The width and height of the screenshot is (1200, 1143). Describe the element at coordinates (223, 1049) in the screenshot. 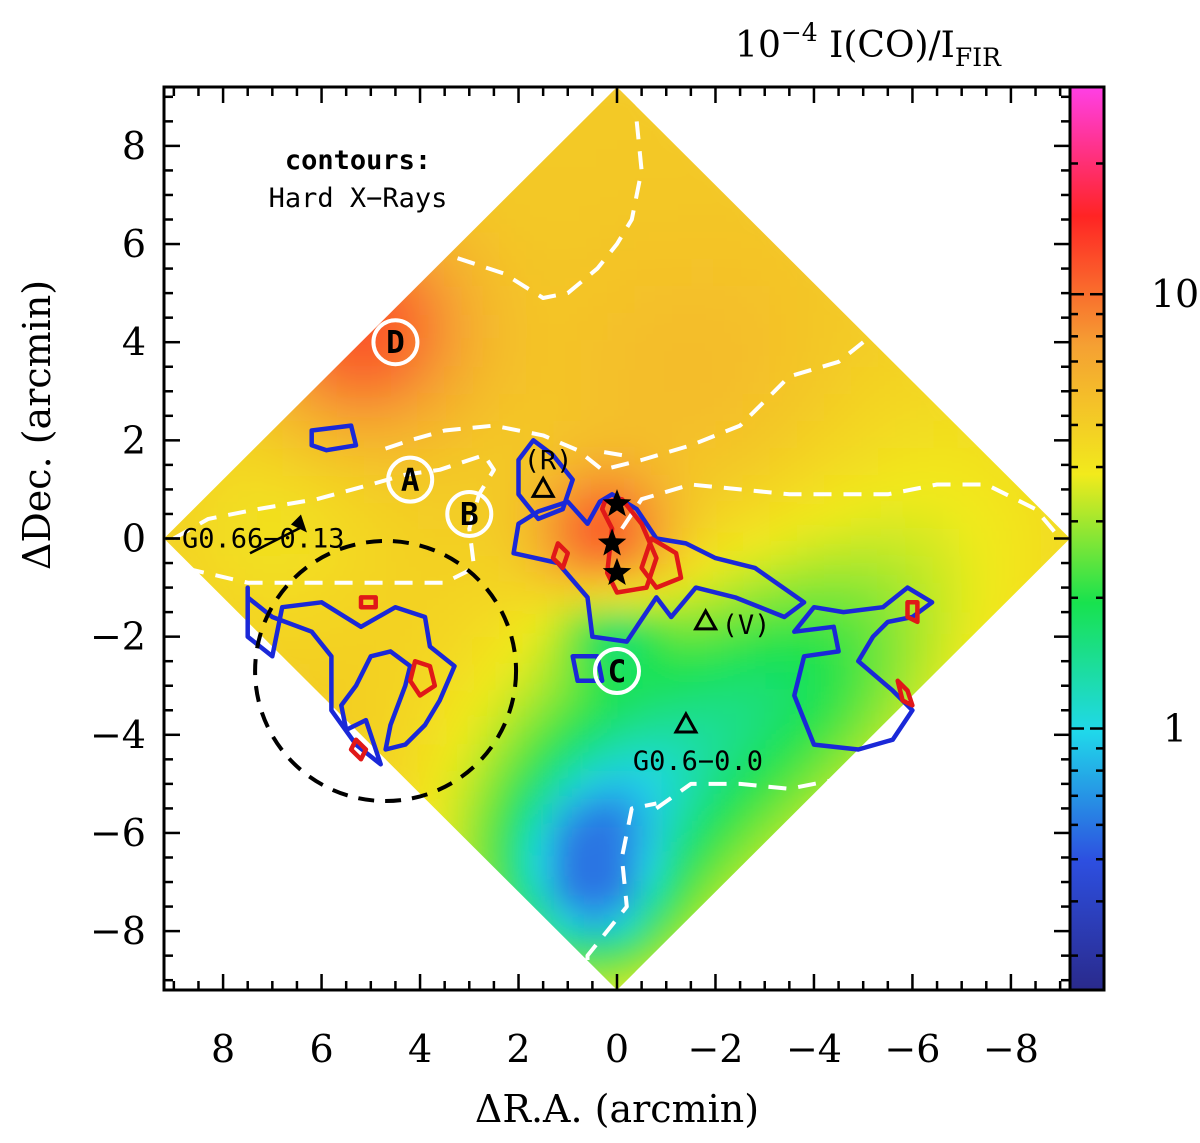

I see `x-tick-label: 8` at that location.